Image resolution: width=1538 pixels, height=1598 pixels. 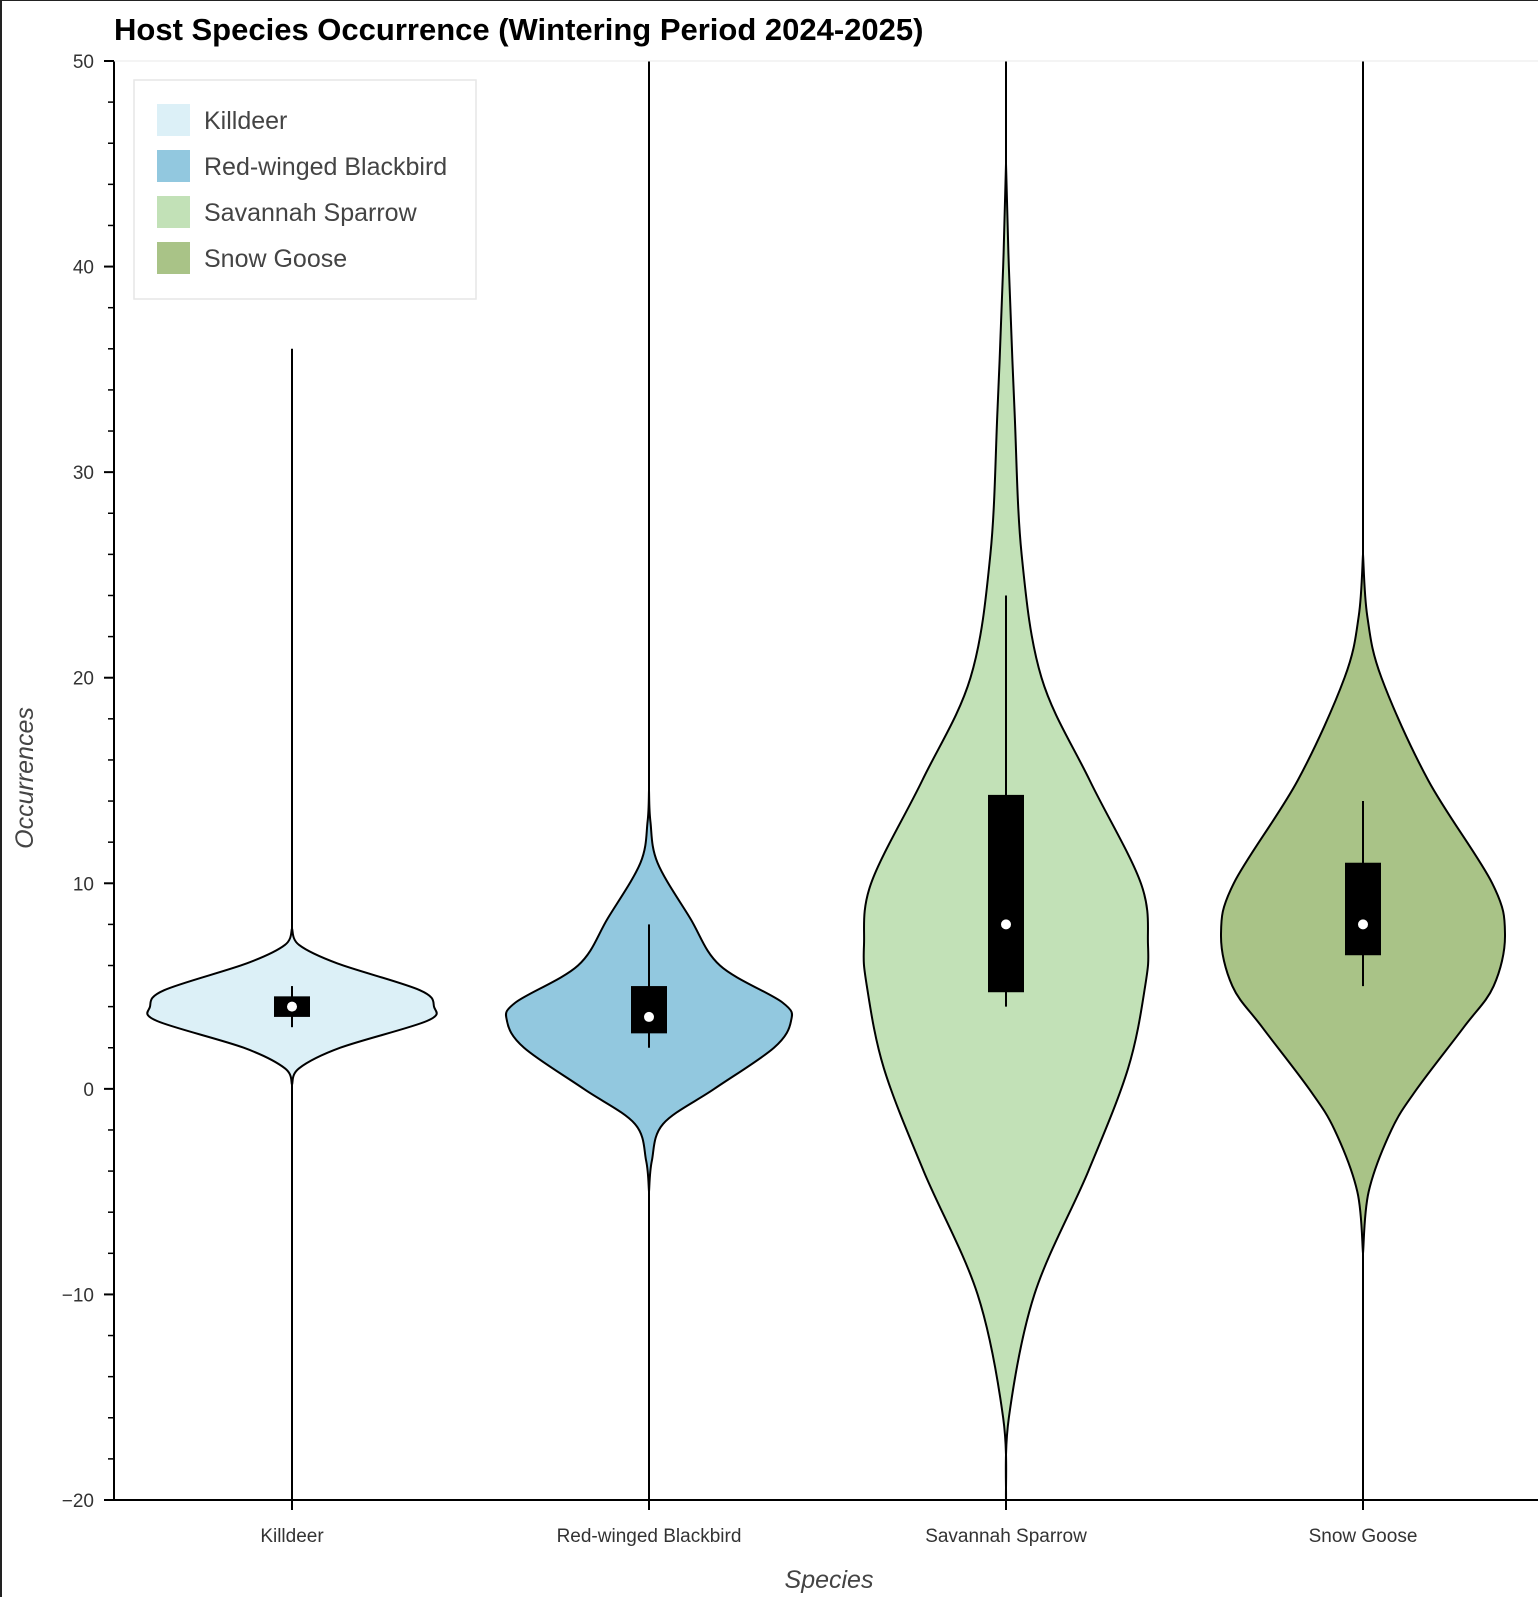 I want to click on x-axis-title: Species, so click(x=829, y=1580).